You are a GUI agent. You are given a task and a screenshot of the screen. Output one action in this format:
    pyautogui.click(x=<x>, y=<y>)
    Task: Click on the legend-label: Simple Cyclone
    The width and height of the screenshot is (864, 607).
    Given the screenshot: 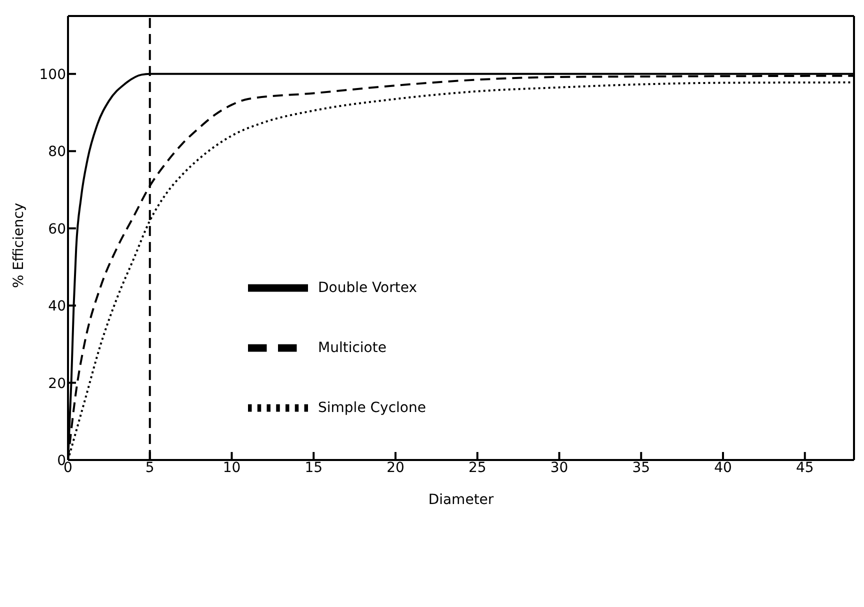 What is the action you would take?
    pyautogui.click(x=372, y=408)
    